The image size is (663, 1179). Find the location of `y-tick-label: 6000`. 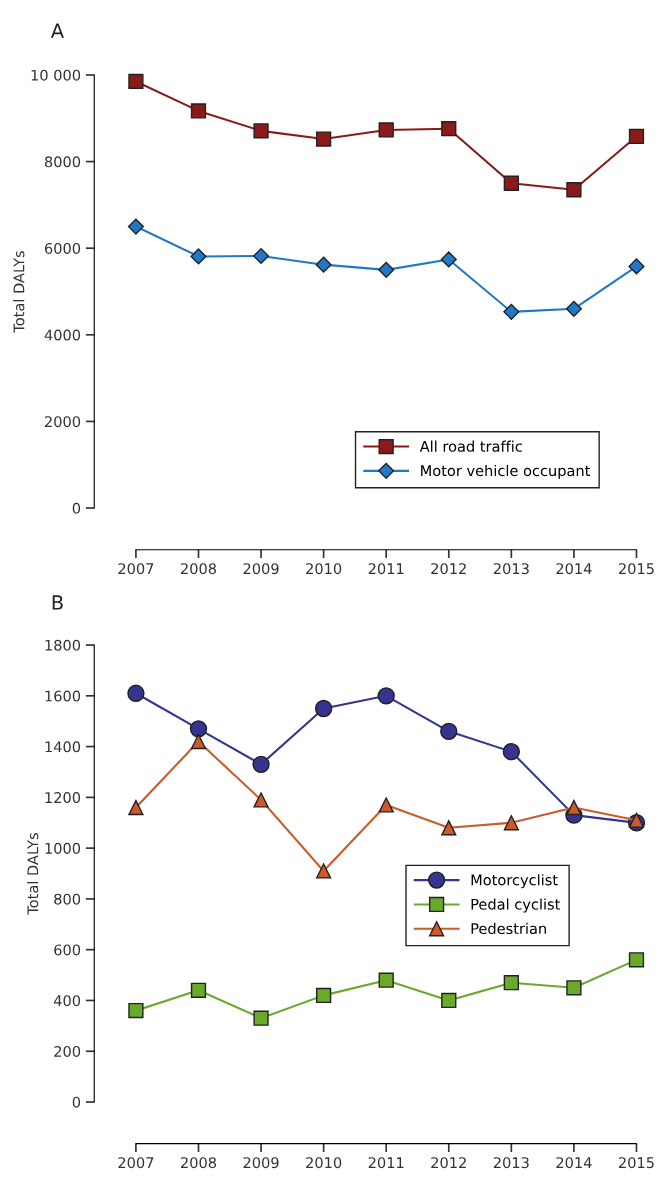

y-tick-label: 6000 is located at coordinates (62, 248).